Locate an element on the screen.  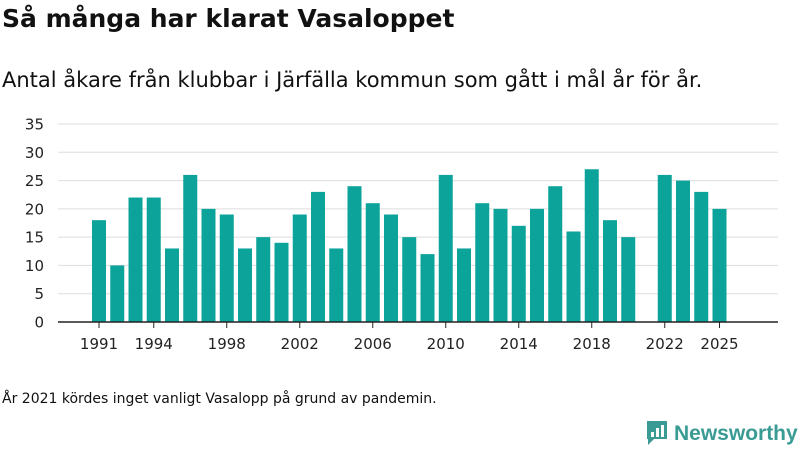
bar-1998 is located at coordinates (226, 268).